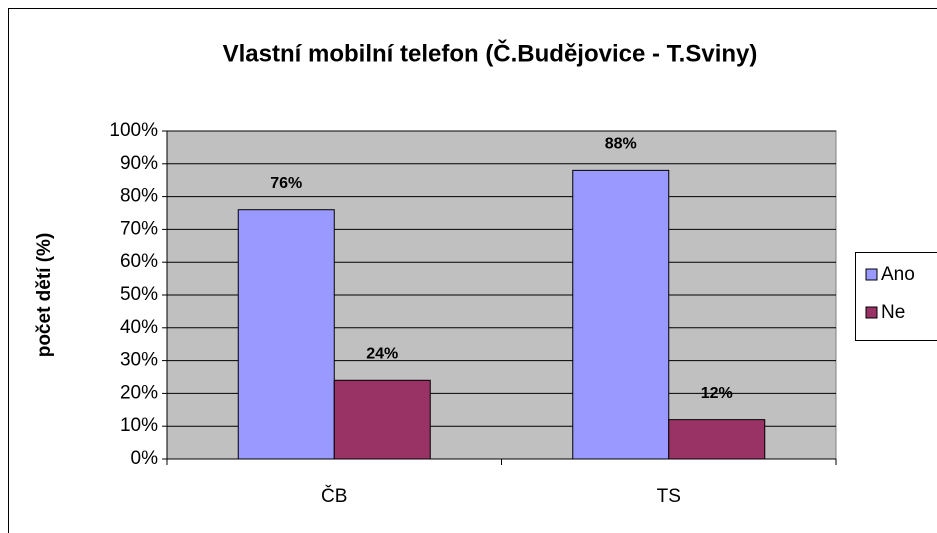  I want to click on x-tick-label: ČB, so click(334, 496).